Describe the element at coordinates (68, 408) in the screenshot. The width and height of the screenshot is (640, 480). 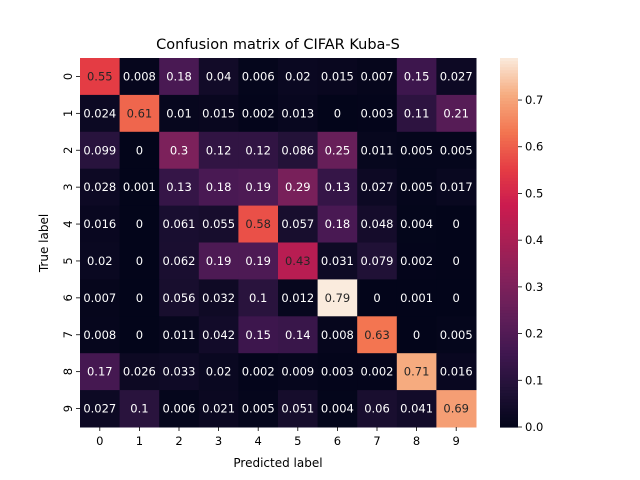
I see `y-tick-label: 9` at that location.